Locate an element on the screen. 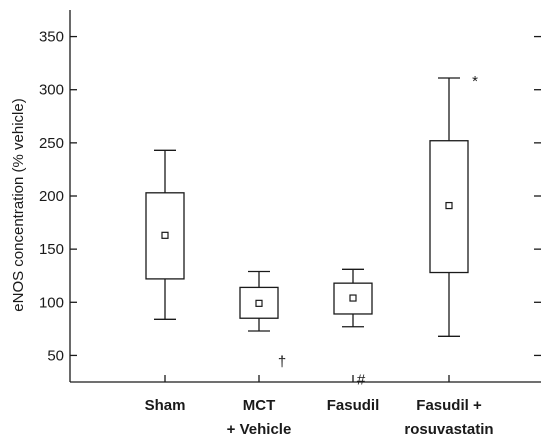  iqr-box is located at coordinates (449, 207).